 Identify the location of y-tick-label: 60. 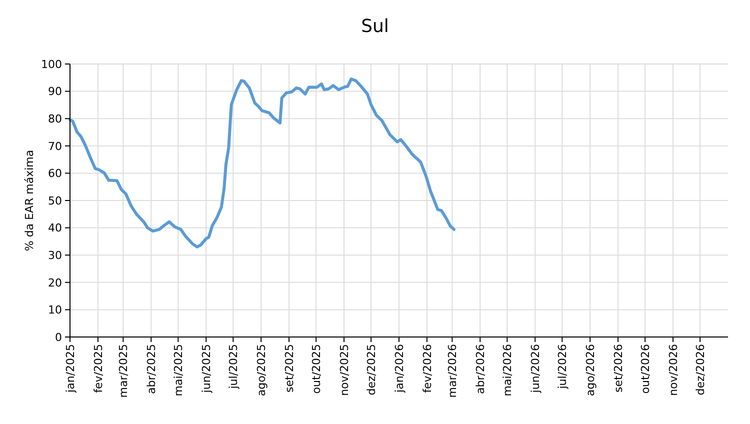
(55, 173).